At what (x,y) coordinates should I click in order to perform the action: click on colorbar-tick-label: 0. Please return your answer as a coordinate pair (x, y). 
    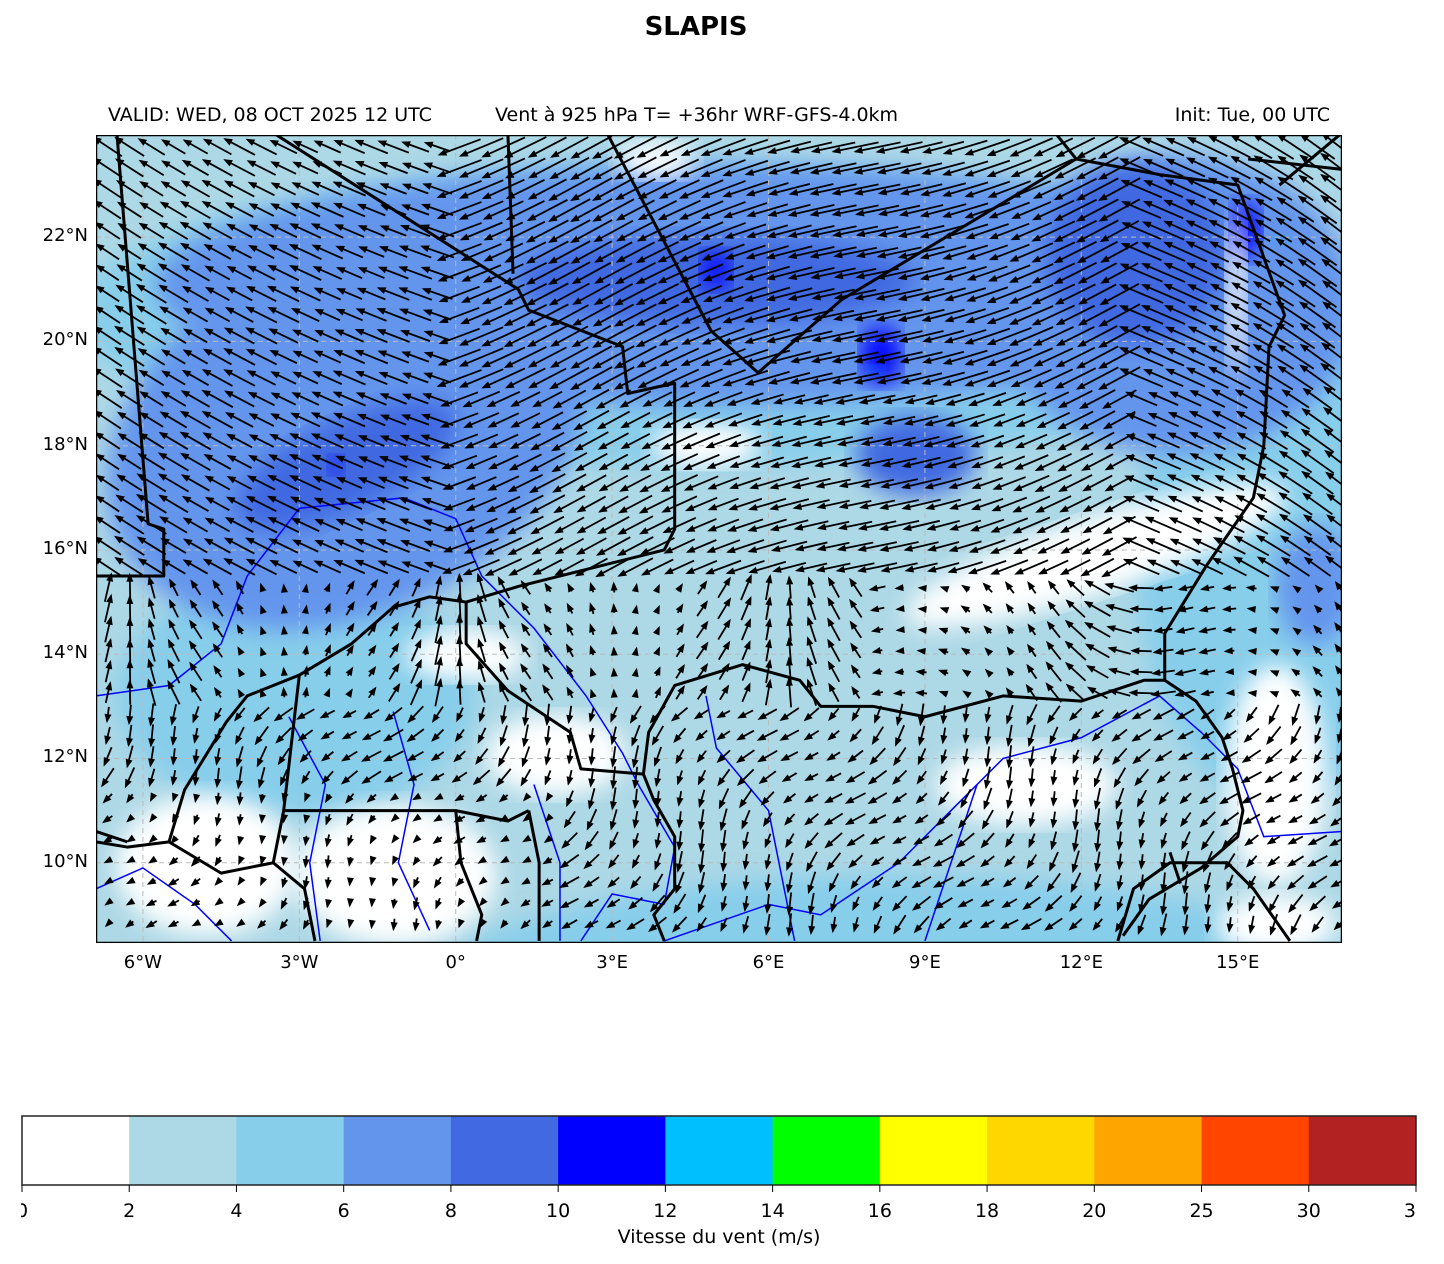
    Looking at the image, I should click on (24, 1211).